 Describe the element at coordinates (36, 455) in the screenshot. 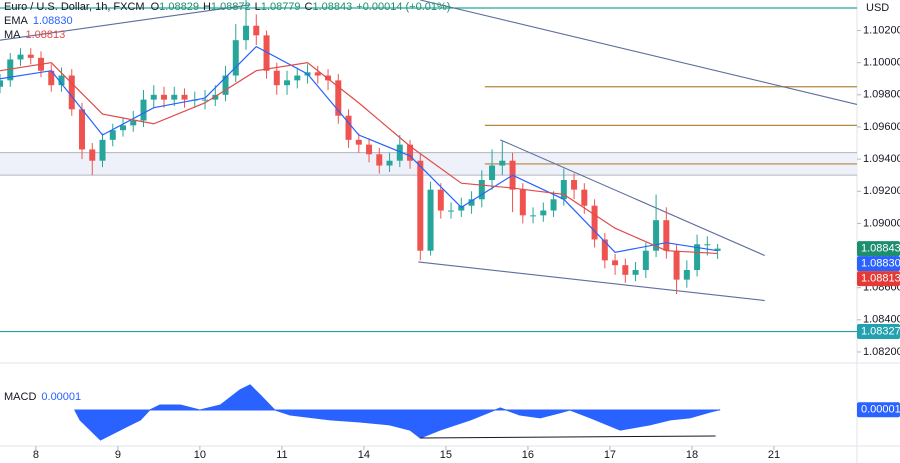

I see `x-tick-label: 8` at that location.